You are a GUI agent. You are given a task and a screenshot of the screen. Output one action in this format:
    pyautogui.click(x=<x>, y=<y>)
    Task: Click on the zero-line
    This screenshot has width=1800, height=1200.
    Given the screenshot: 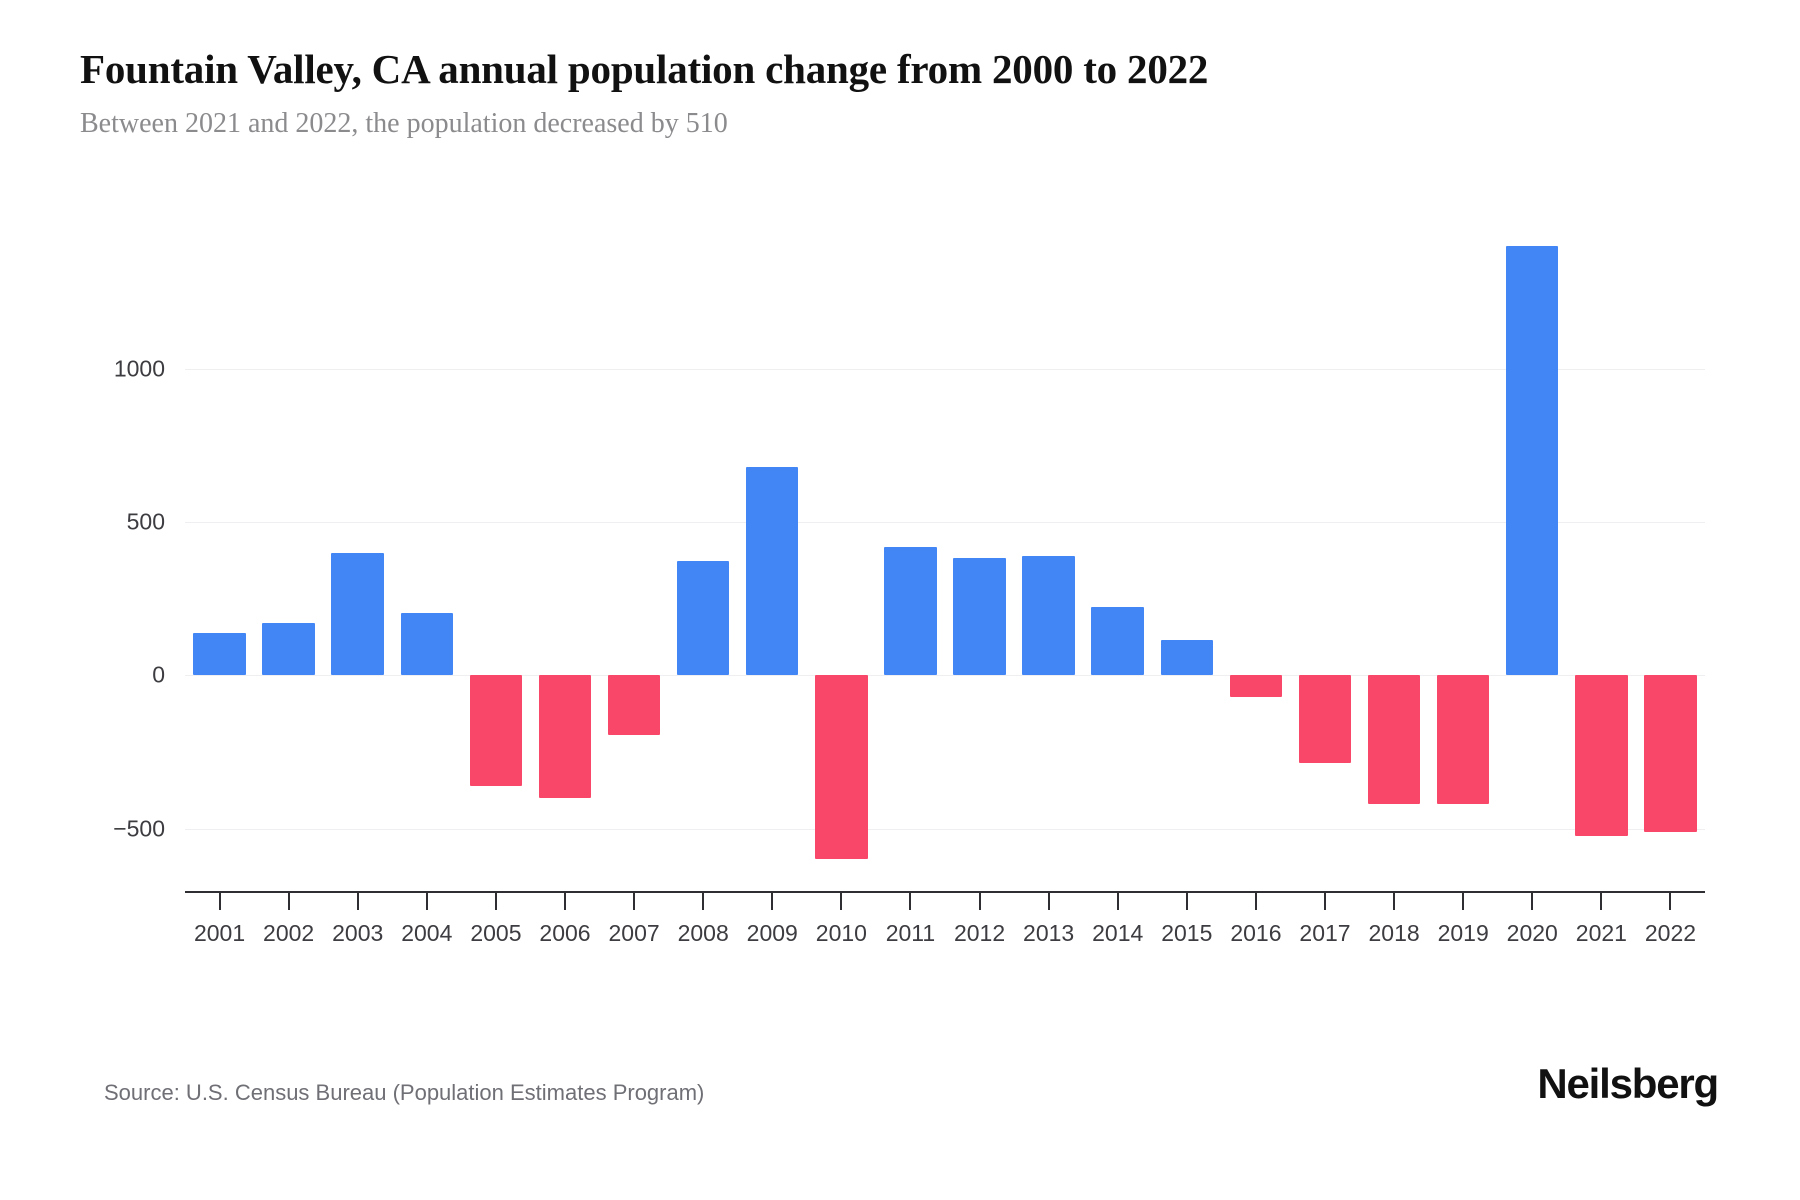 What is the action you would take?
    pyautogui.click(x=945, y=676)
    